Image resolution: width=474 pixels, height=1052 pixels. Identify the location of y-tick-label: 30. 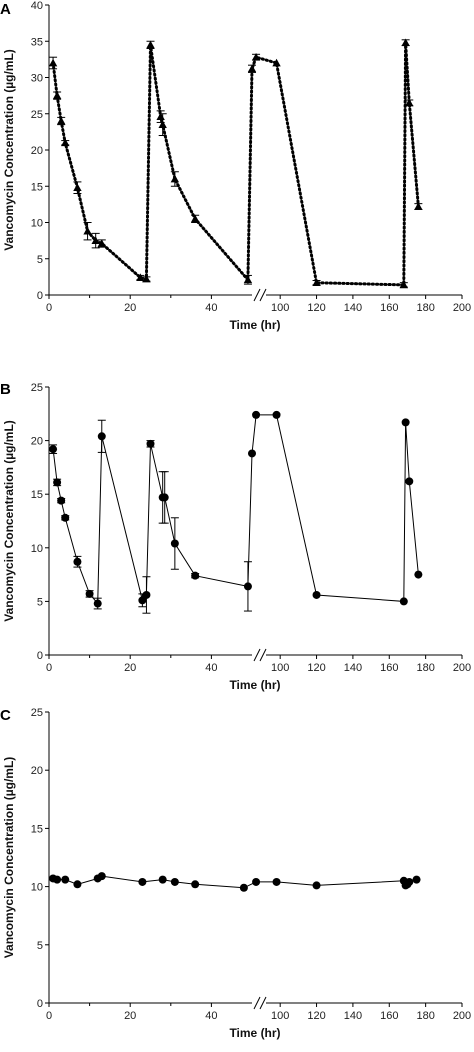
(37, 79).